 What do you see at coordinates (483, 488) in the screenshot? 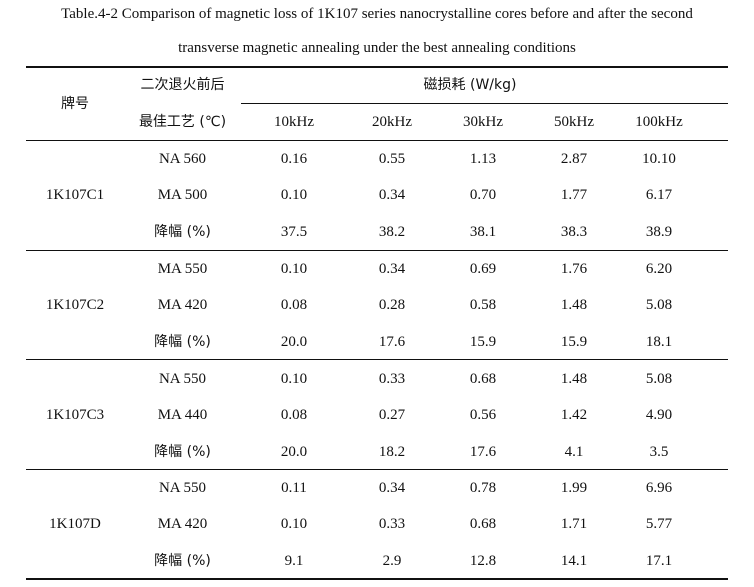
I see `value-cell: 0.78` at bounding box center [483, 488].